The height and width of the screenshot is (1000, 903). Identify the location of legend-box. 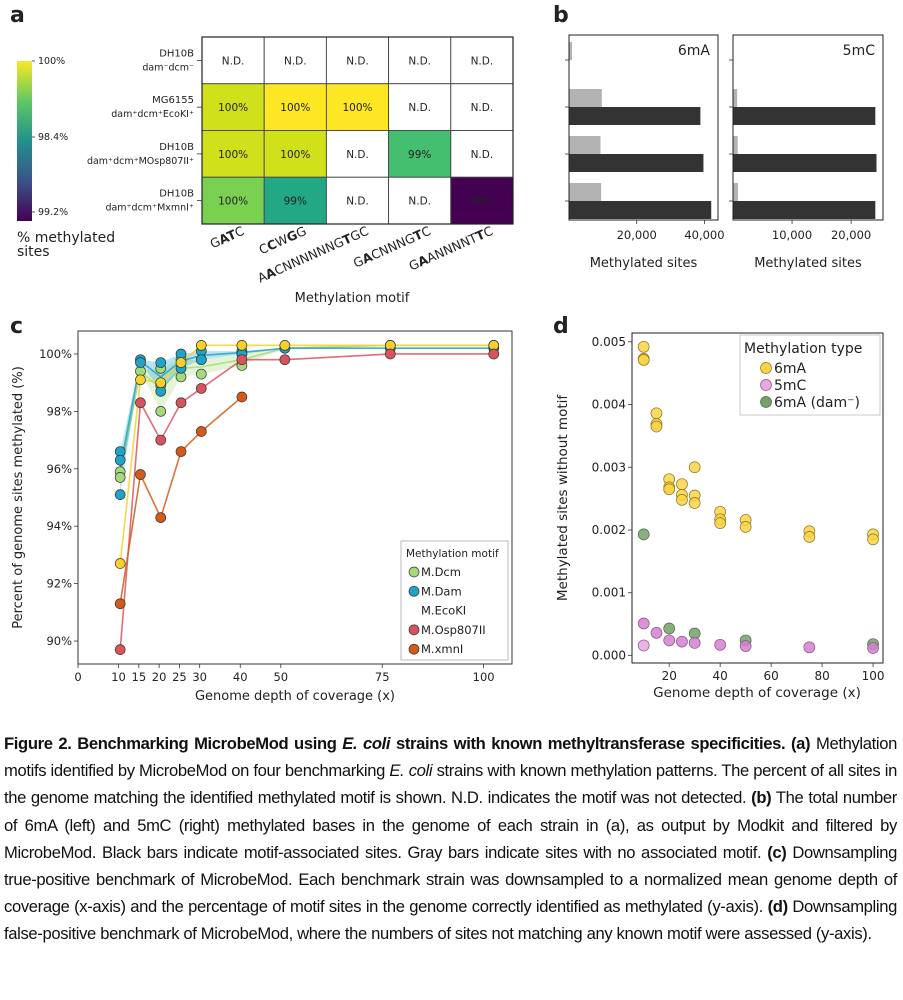
(454, 600).